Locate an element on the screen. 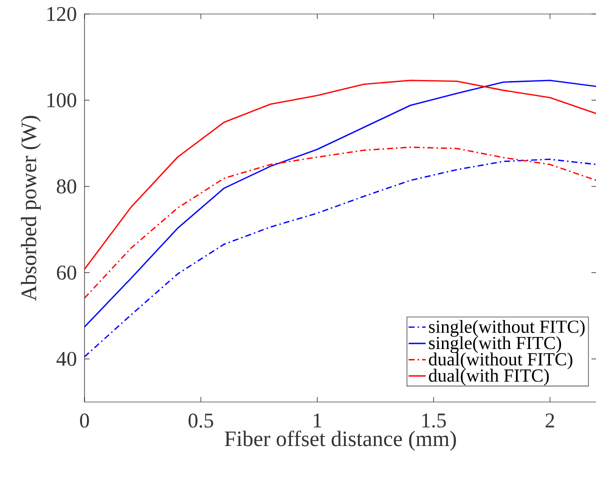 This screenshot has width=596, height=477. legend-label: dual(without FITC) is located at coordinates (500, 361).